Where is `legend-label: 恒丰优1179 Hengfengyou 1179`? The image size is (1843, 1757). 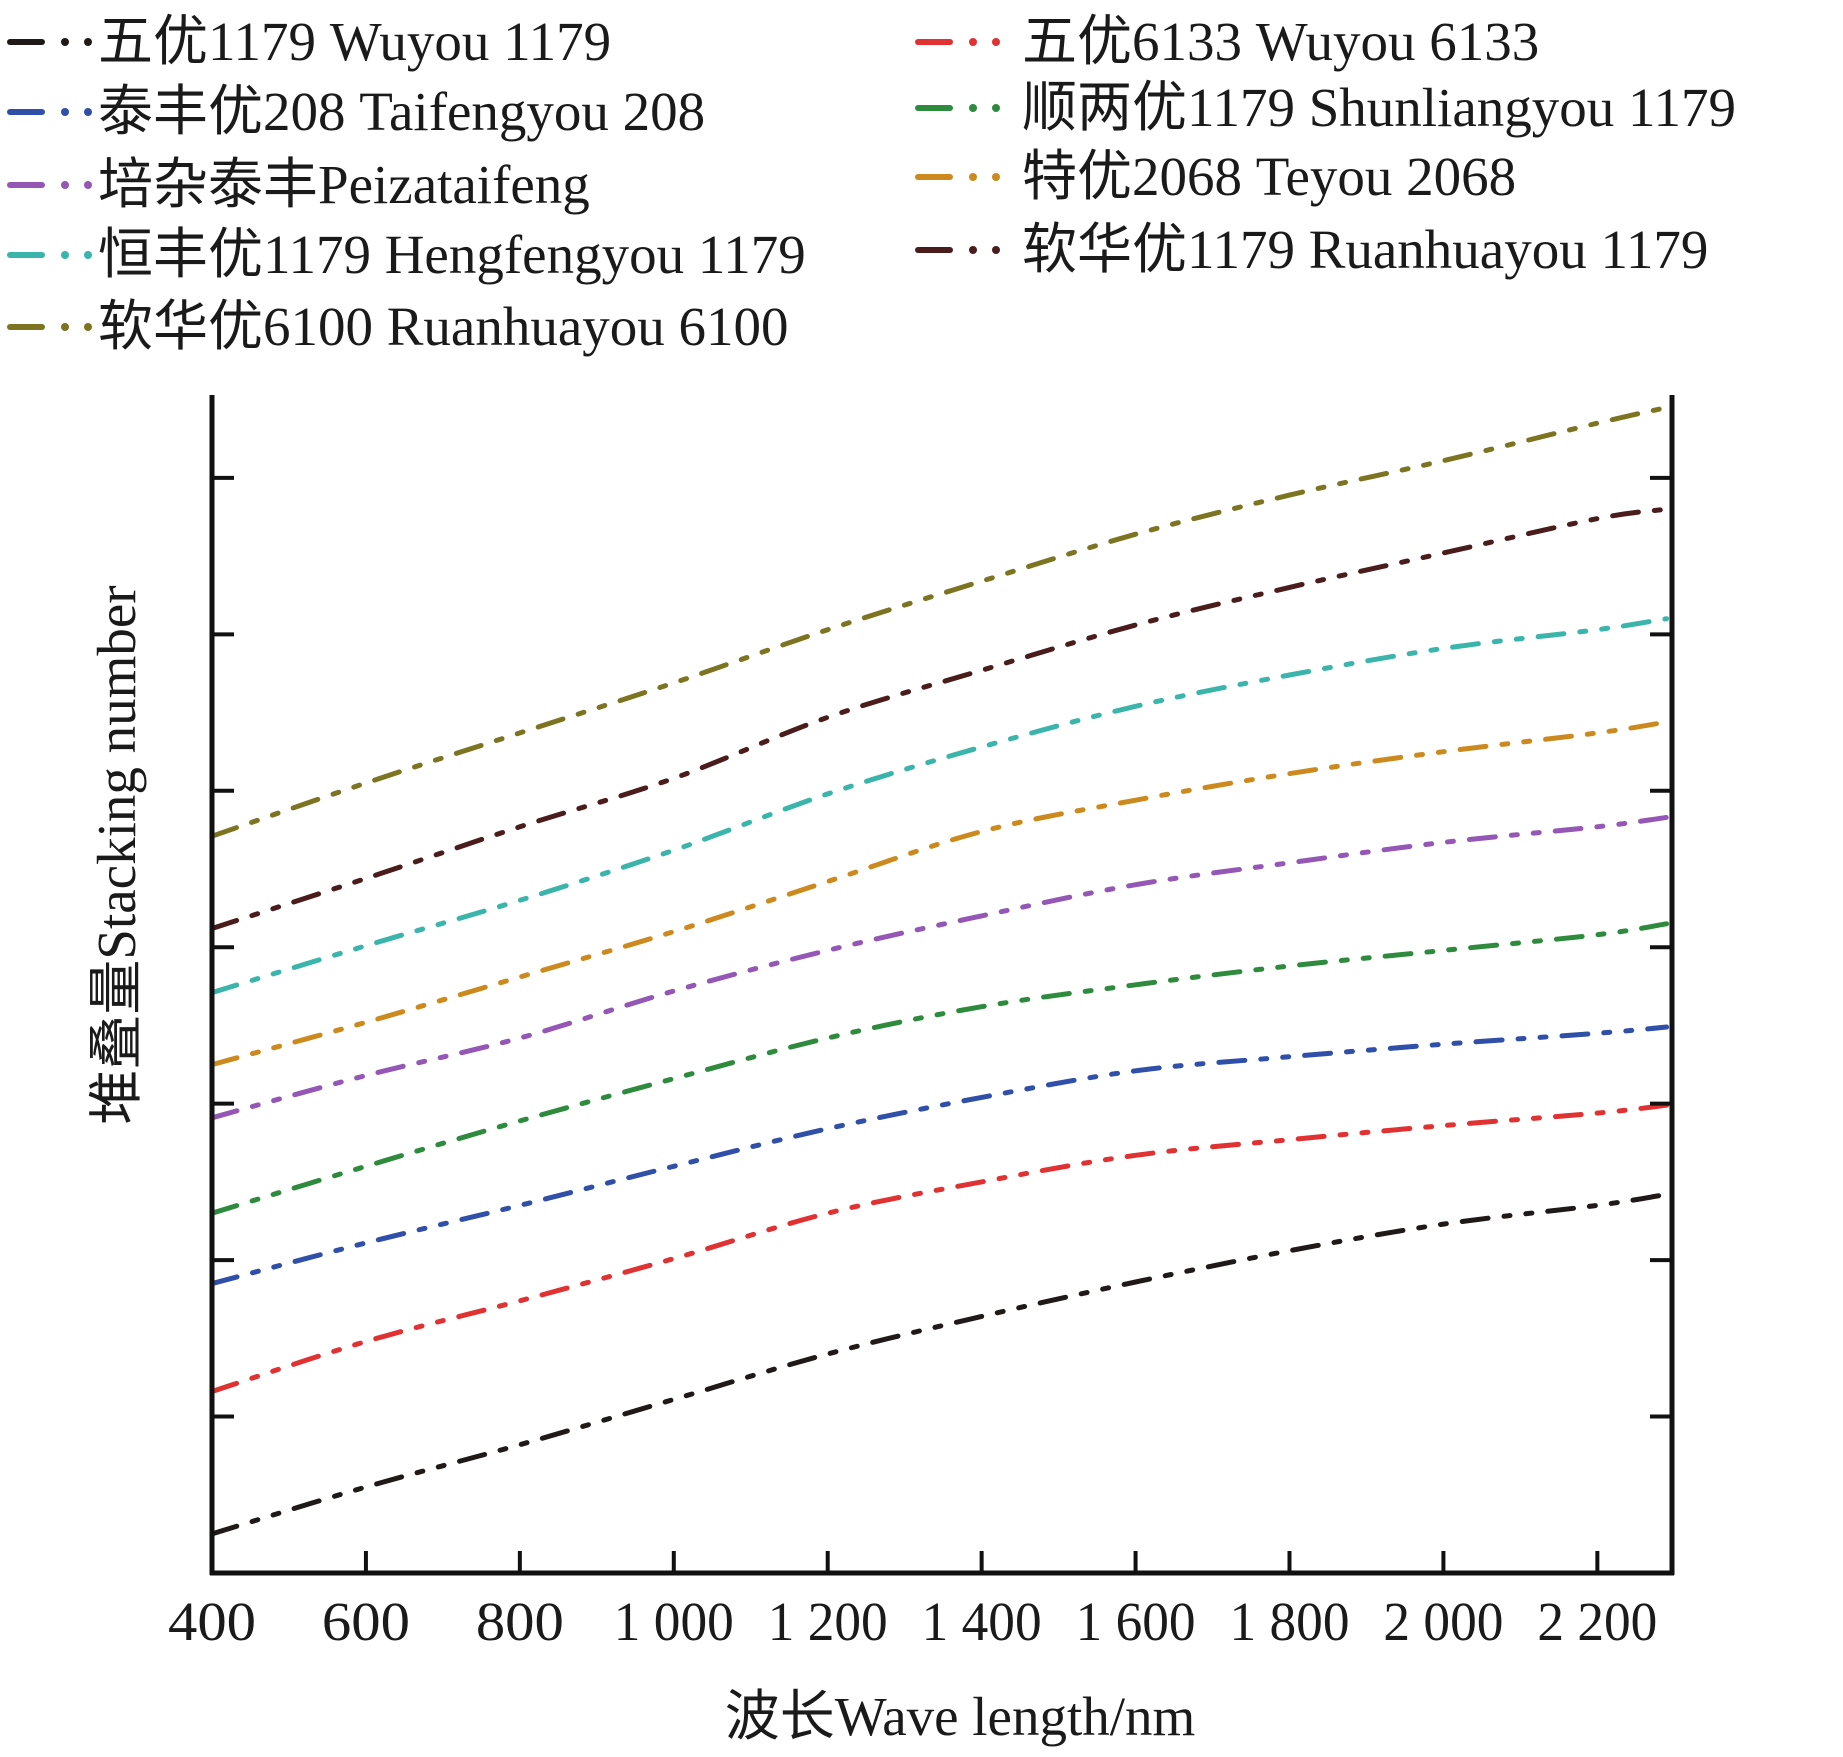 legend-label: 恒丰优1179 Hengfengyou 1179 is located at coordinates (452, 254).